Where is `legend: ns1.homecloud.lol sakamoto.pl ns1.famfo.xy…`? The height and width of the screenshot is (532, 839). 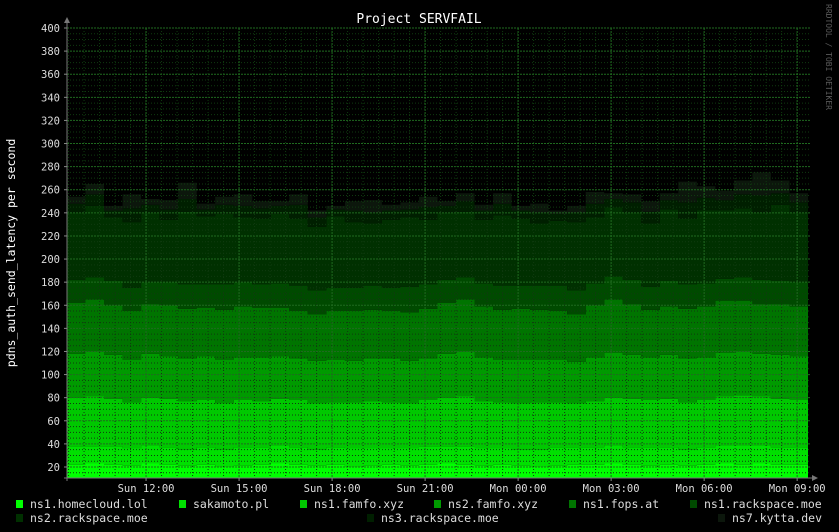 legend: ns1.homecloud.lol sakamoto.pl ns1.famfo.xy… is located at coordinates (419, 511).